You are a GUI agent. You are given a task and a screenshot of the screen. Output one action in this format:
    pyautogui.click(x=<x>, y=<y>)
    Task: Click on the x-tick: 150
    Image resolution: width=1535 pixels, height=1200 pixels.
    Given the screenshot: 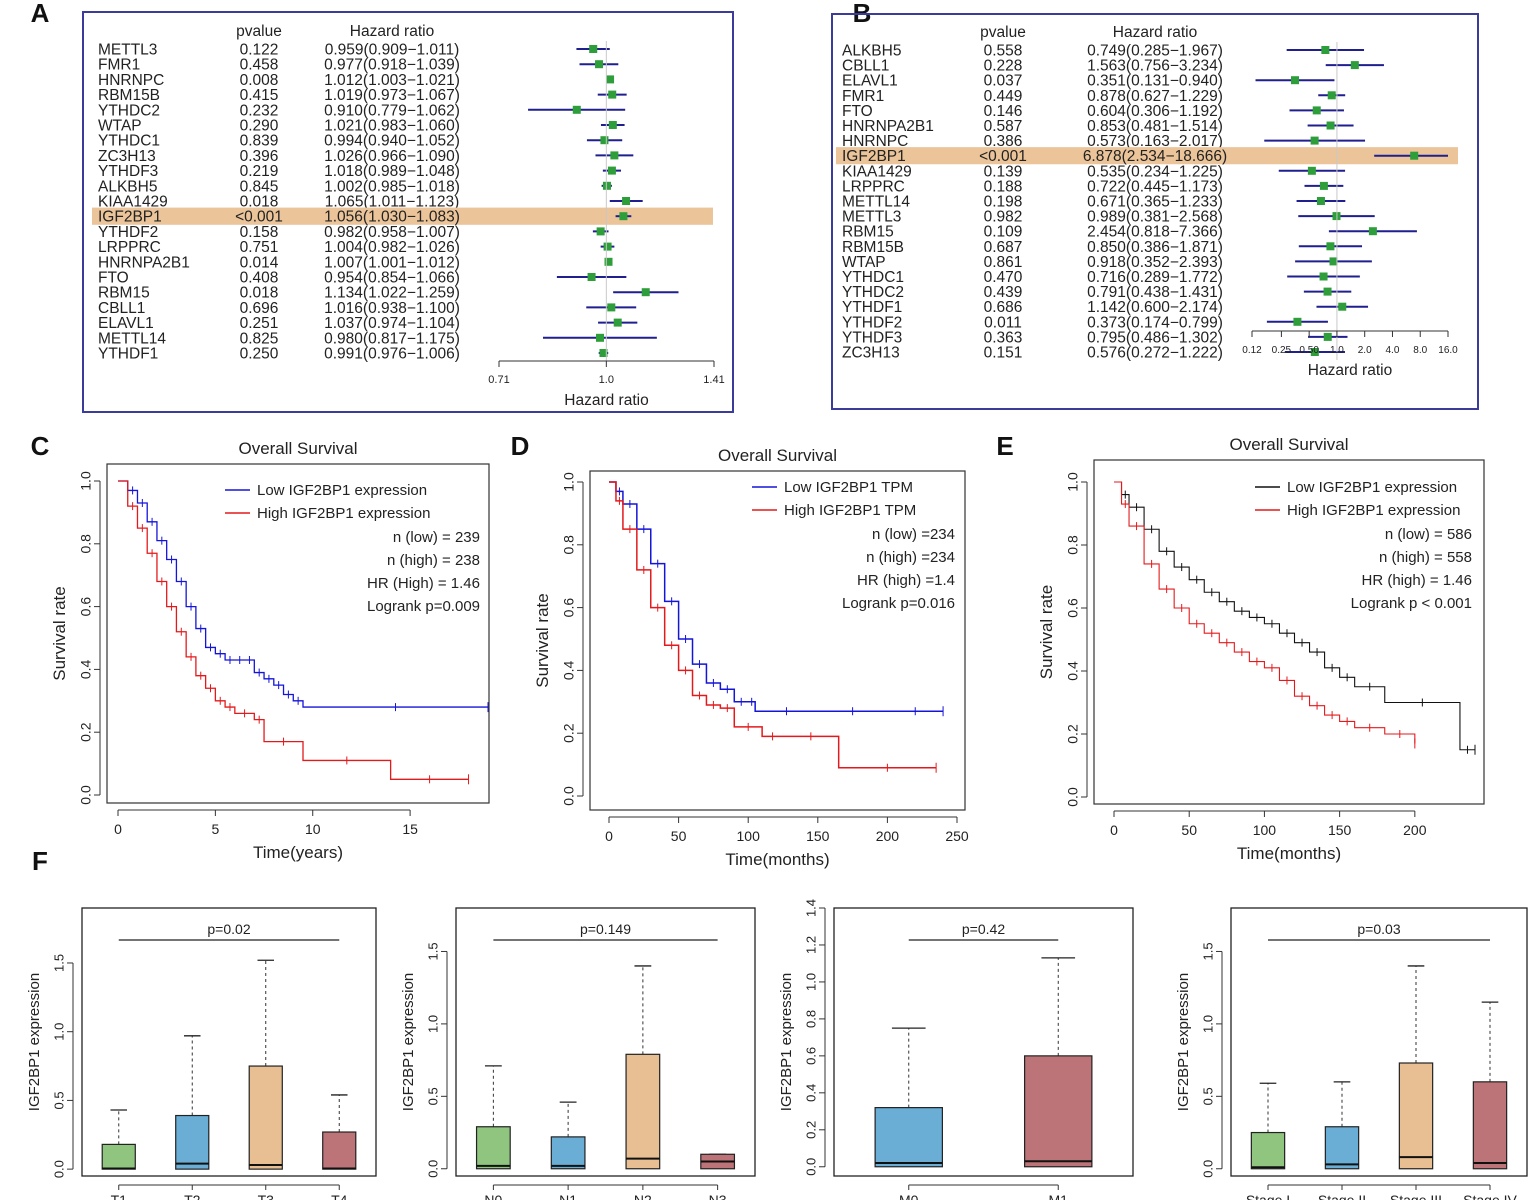 What is the action you would take?
    pyautogui.click(x=1340, y=824)
    